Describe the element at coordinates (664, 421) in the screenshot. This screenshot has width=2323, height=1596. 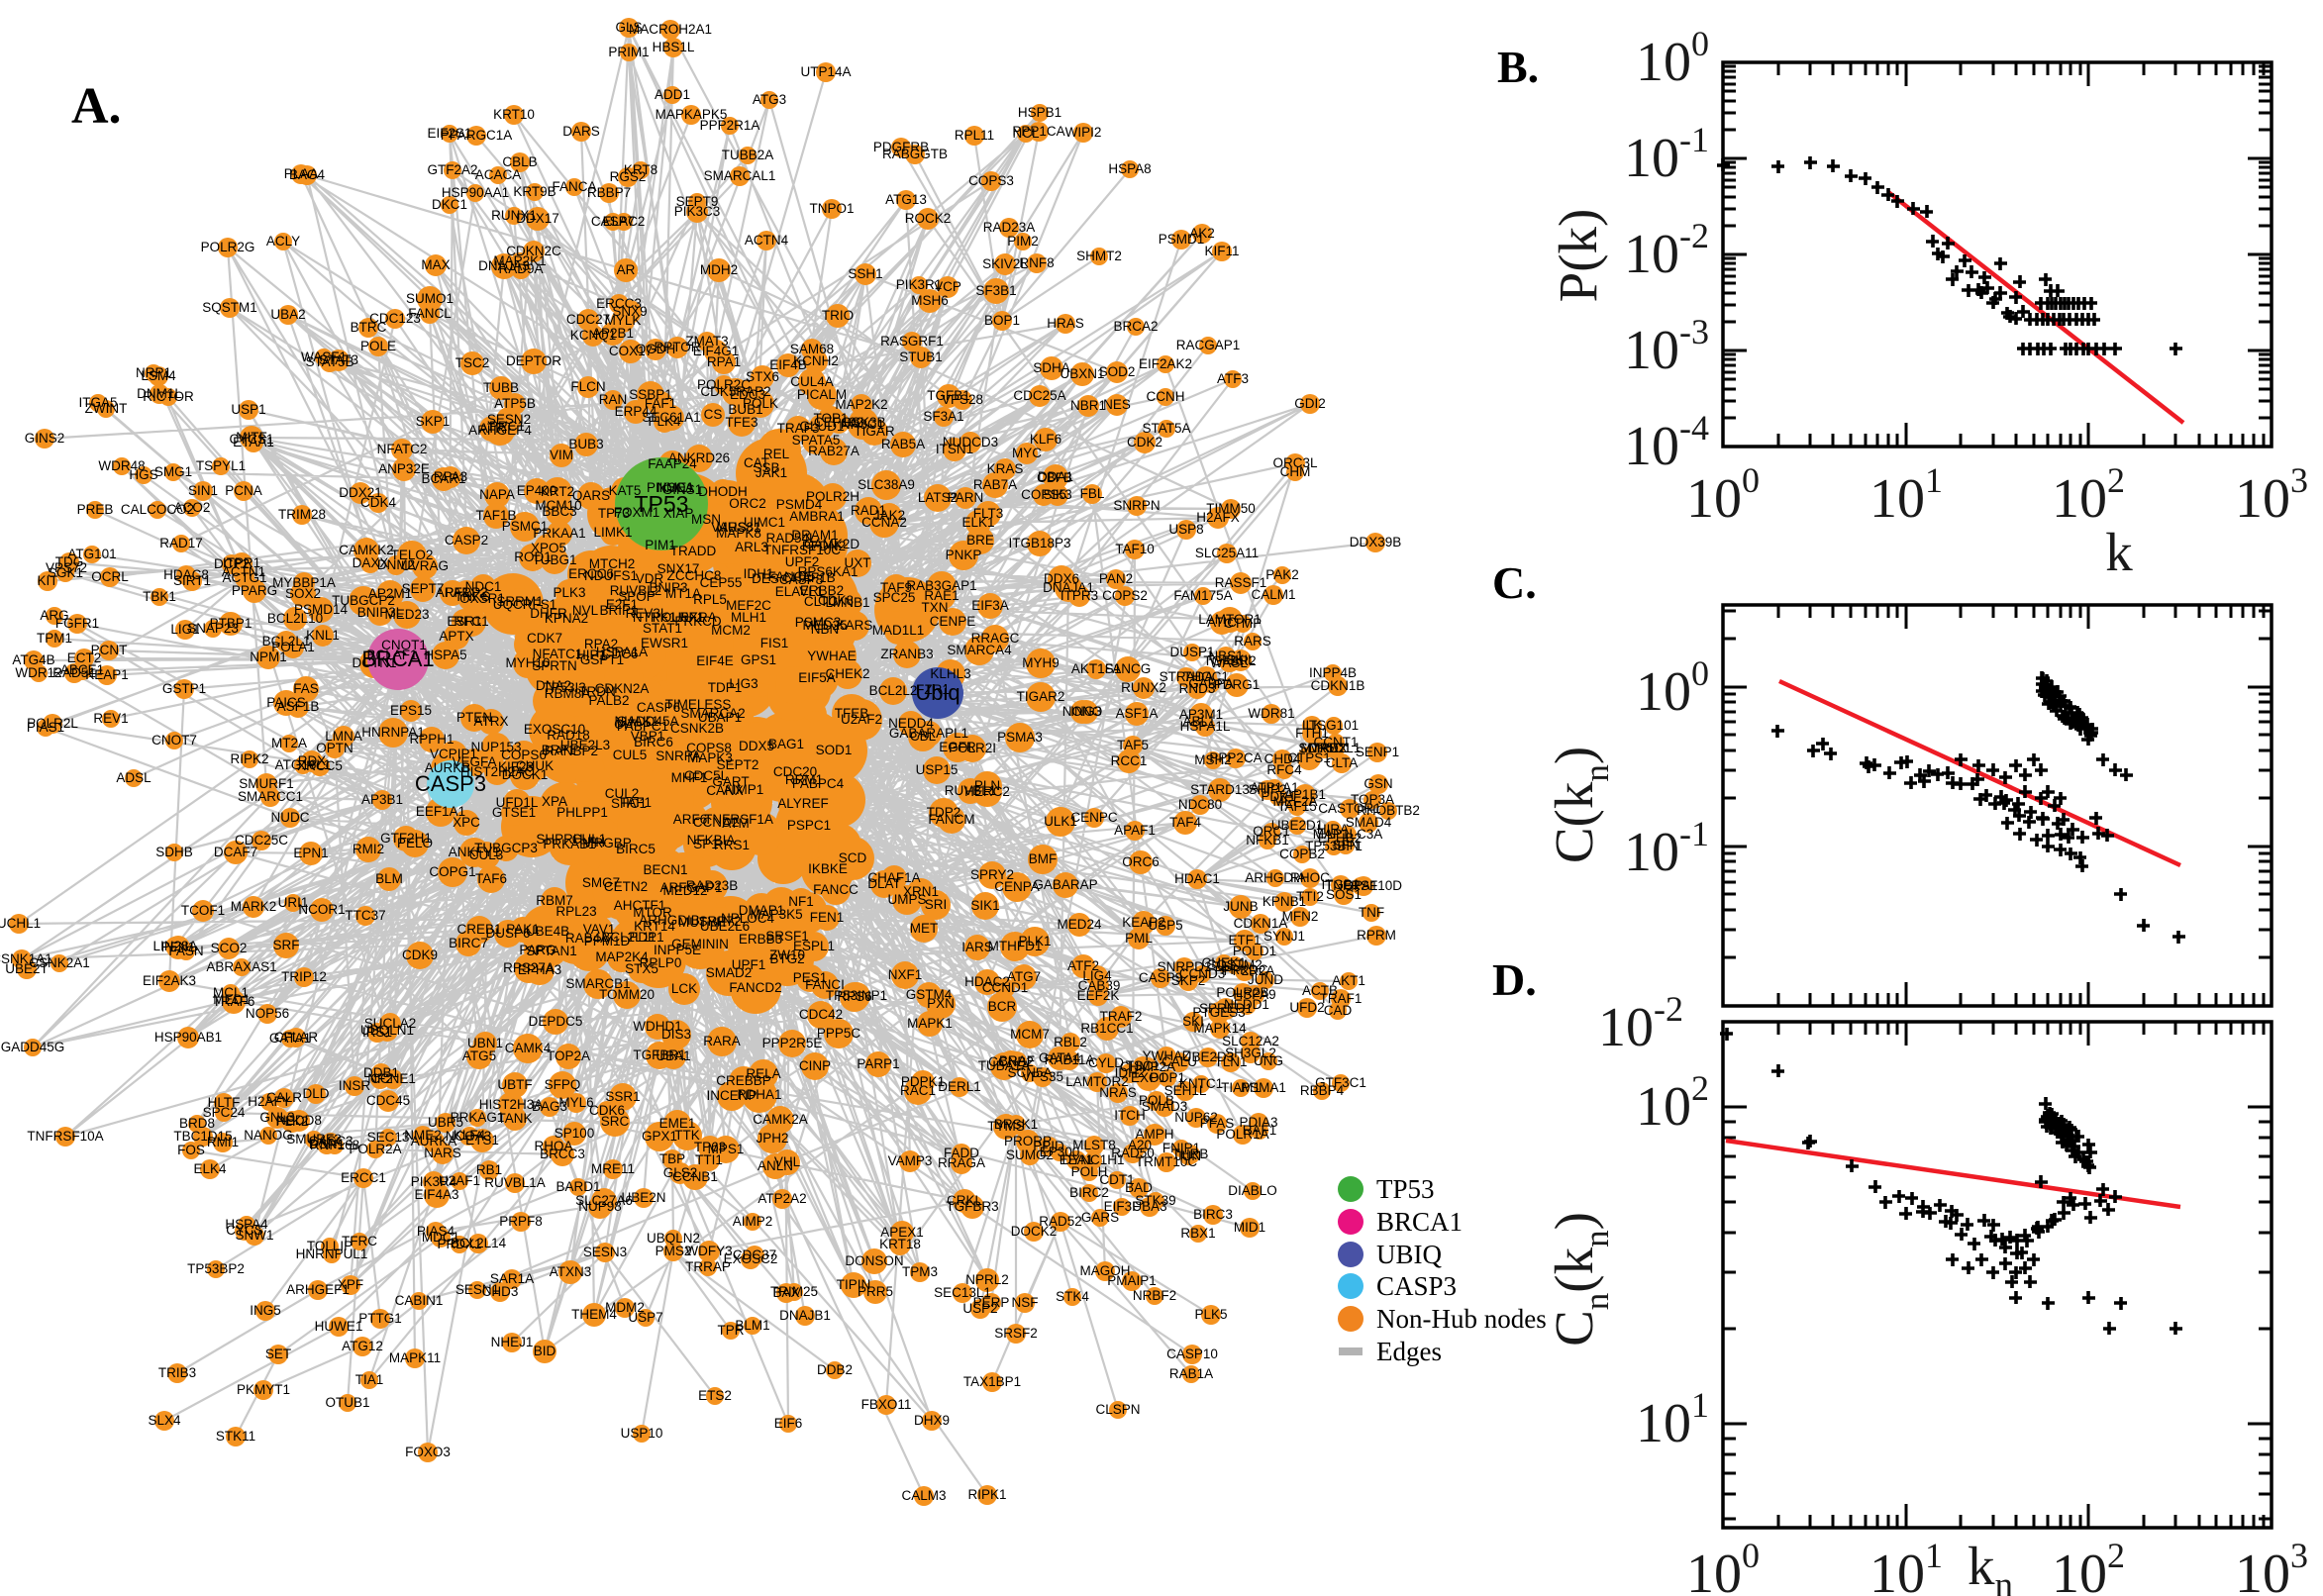
I see `svg-text: PLK4` at that location.